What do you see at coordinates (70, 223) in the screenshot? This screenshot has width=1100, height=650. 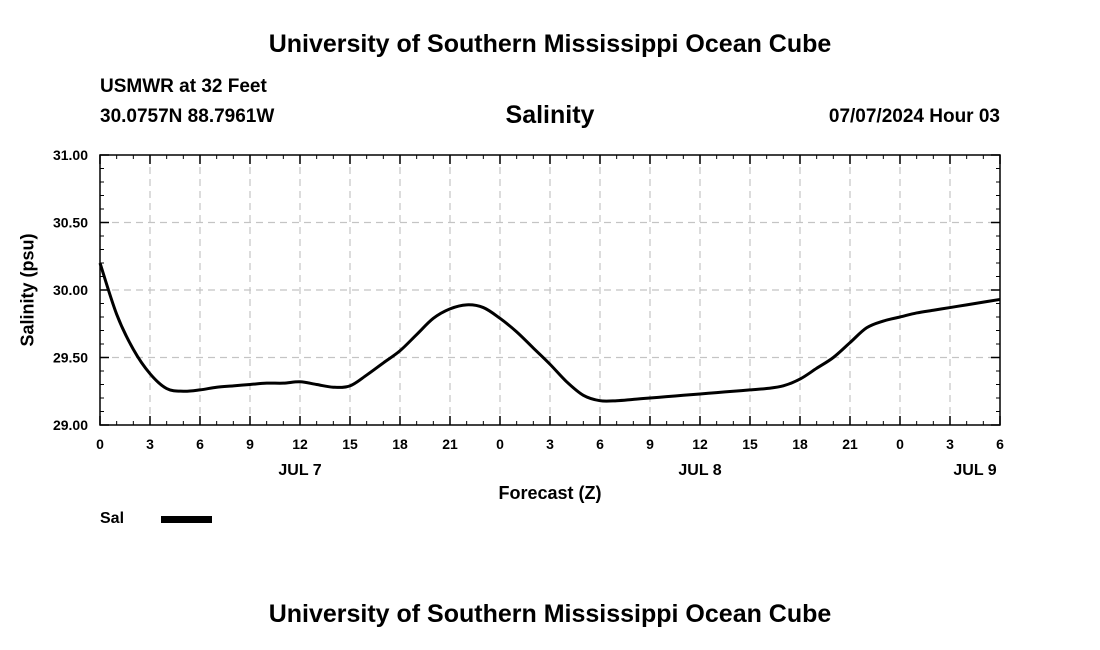 I see `y-tick-label: 30.50` at bounding box center [70, 223].